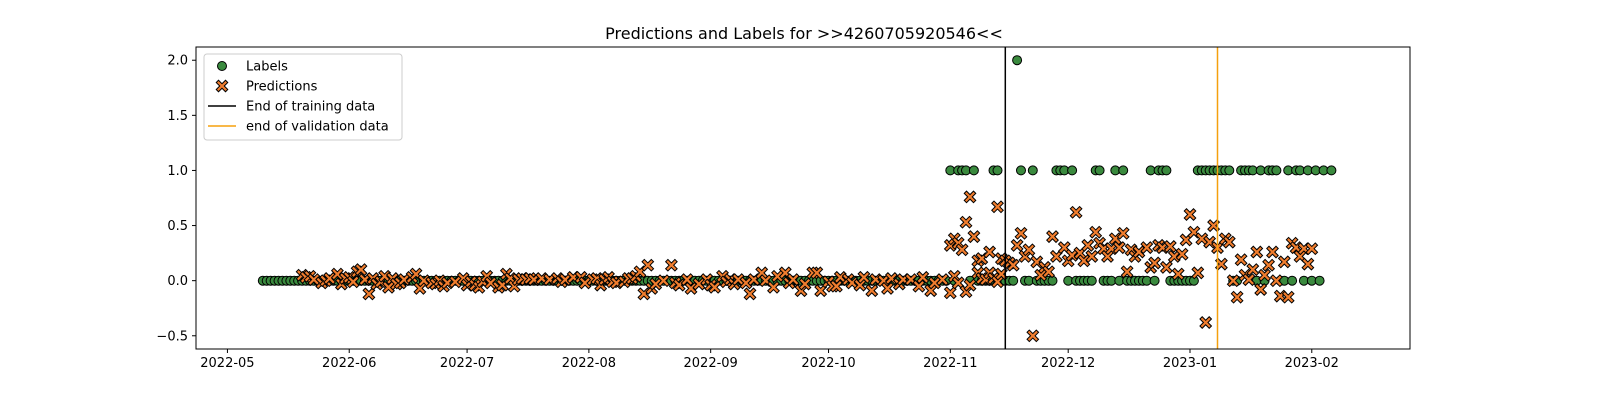 The image size is (1600, 404). I want to click on y-tick-label: 0.0, so click(177, 281).